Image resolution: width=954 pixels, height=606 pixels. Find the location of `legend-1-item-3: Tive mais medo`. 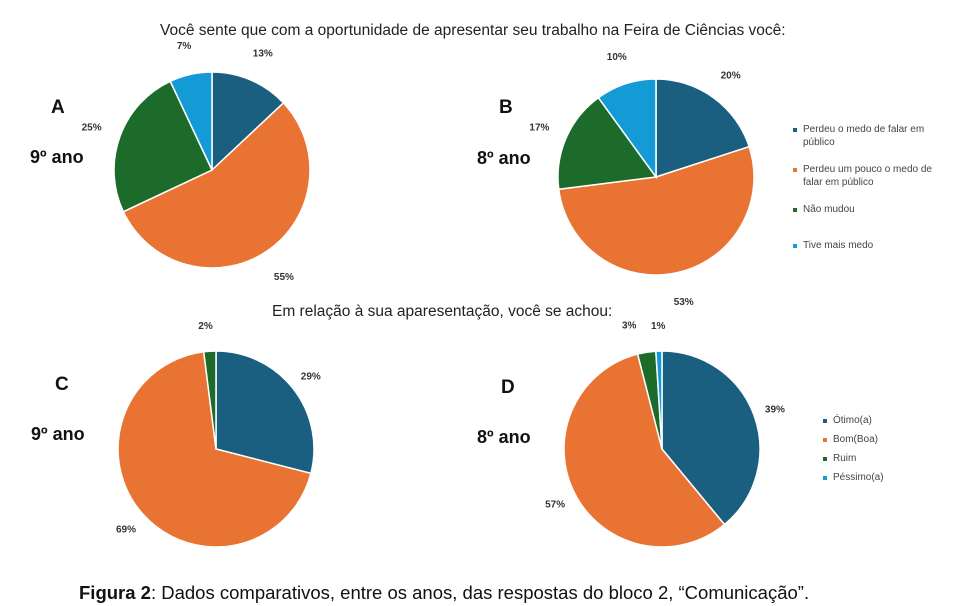

legend-1-item-3: Tive mais medo is located at coordinates (863, 245).